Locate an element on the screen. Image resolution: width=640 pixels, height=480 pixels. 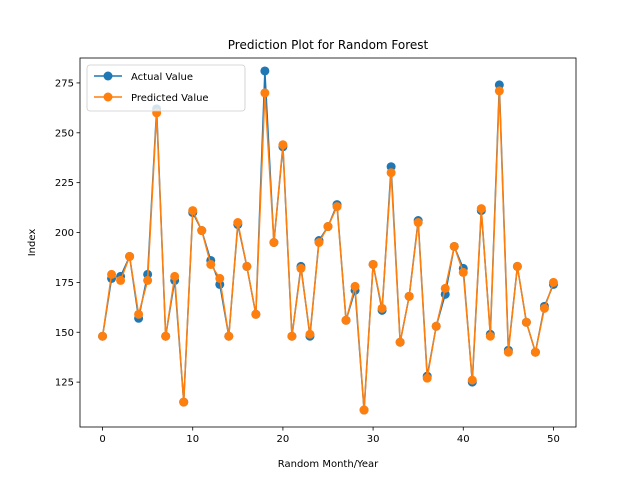
x-tick-label: 50 is located at coordinates (553, 439).